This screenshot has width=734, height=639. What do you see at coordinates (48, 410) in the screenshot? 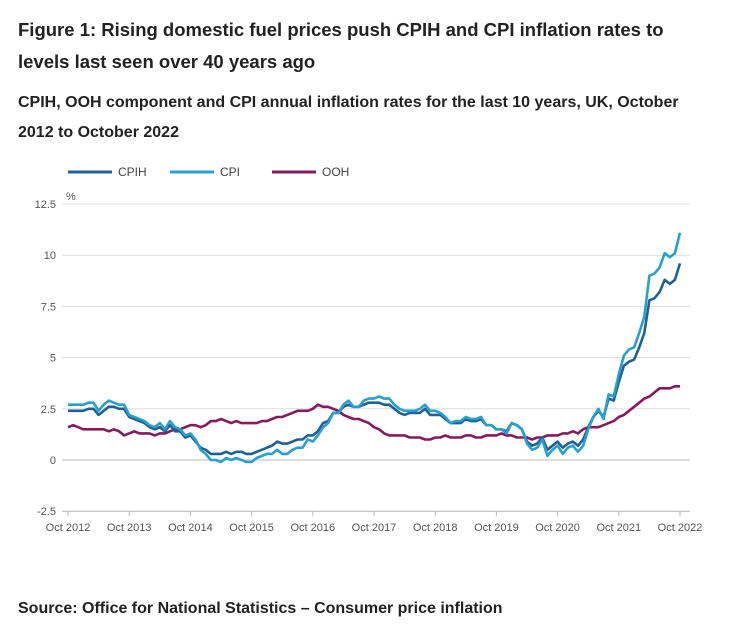
I see `y-tick-label: 2.5` at bounding box center [48, 410].